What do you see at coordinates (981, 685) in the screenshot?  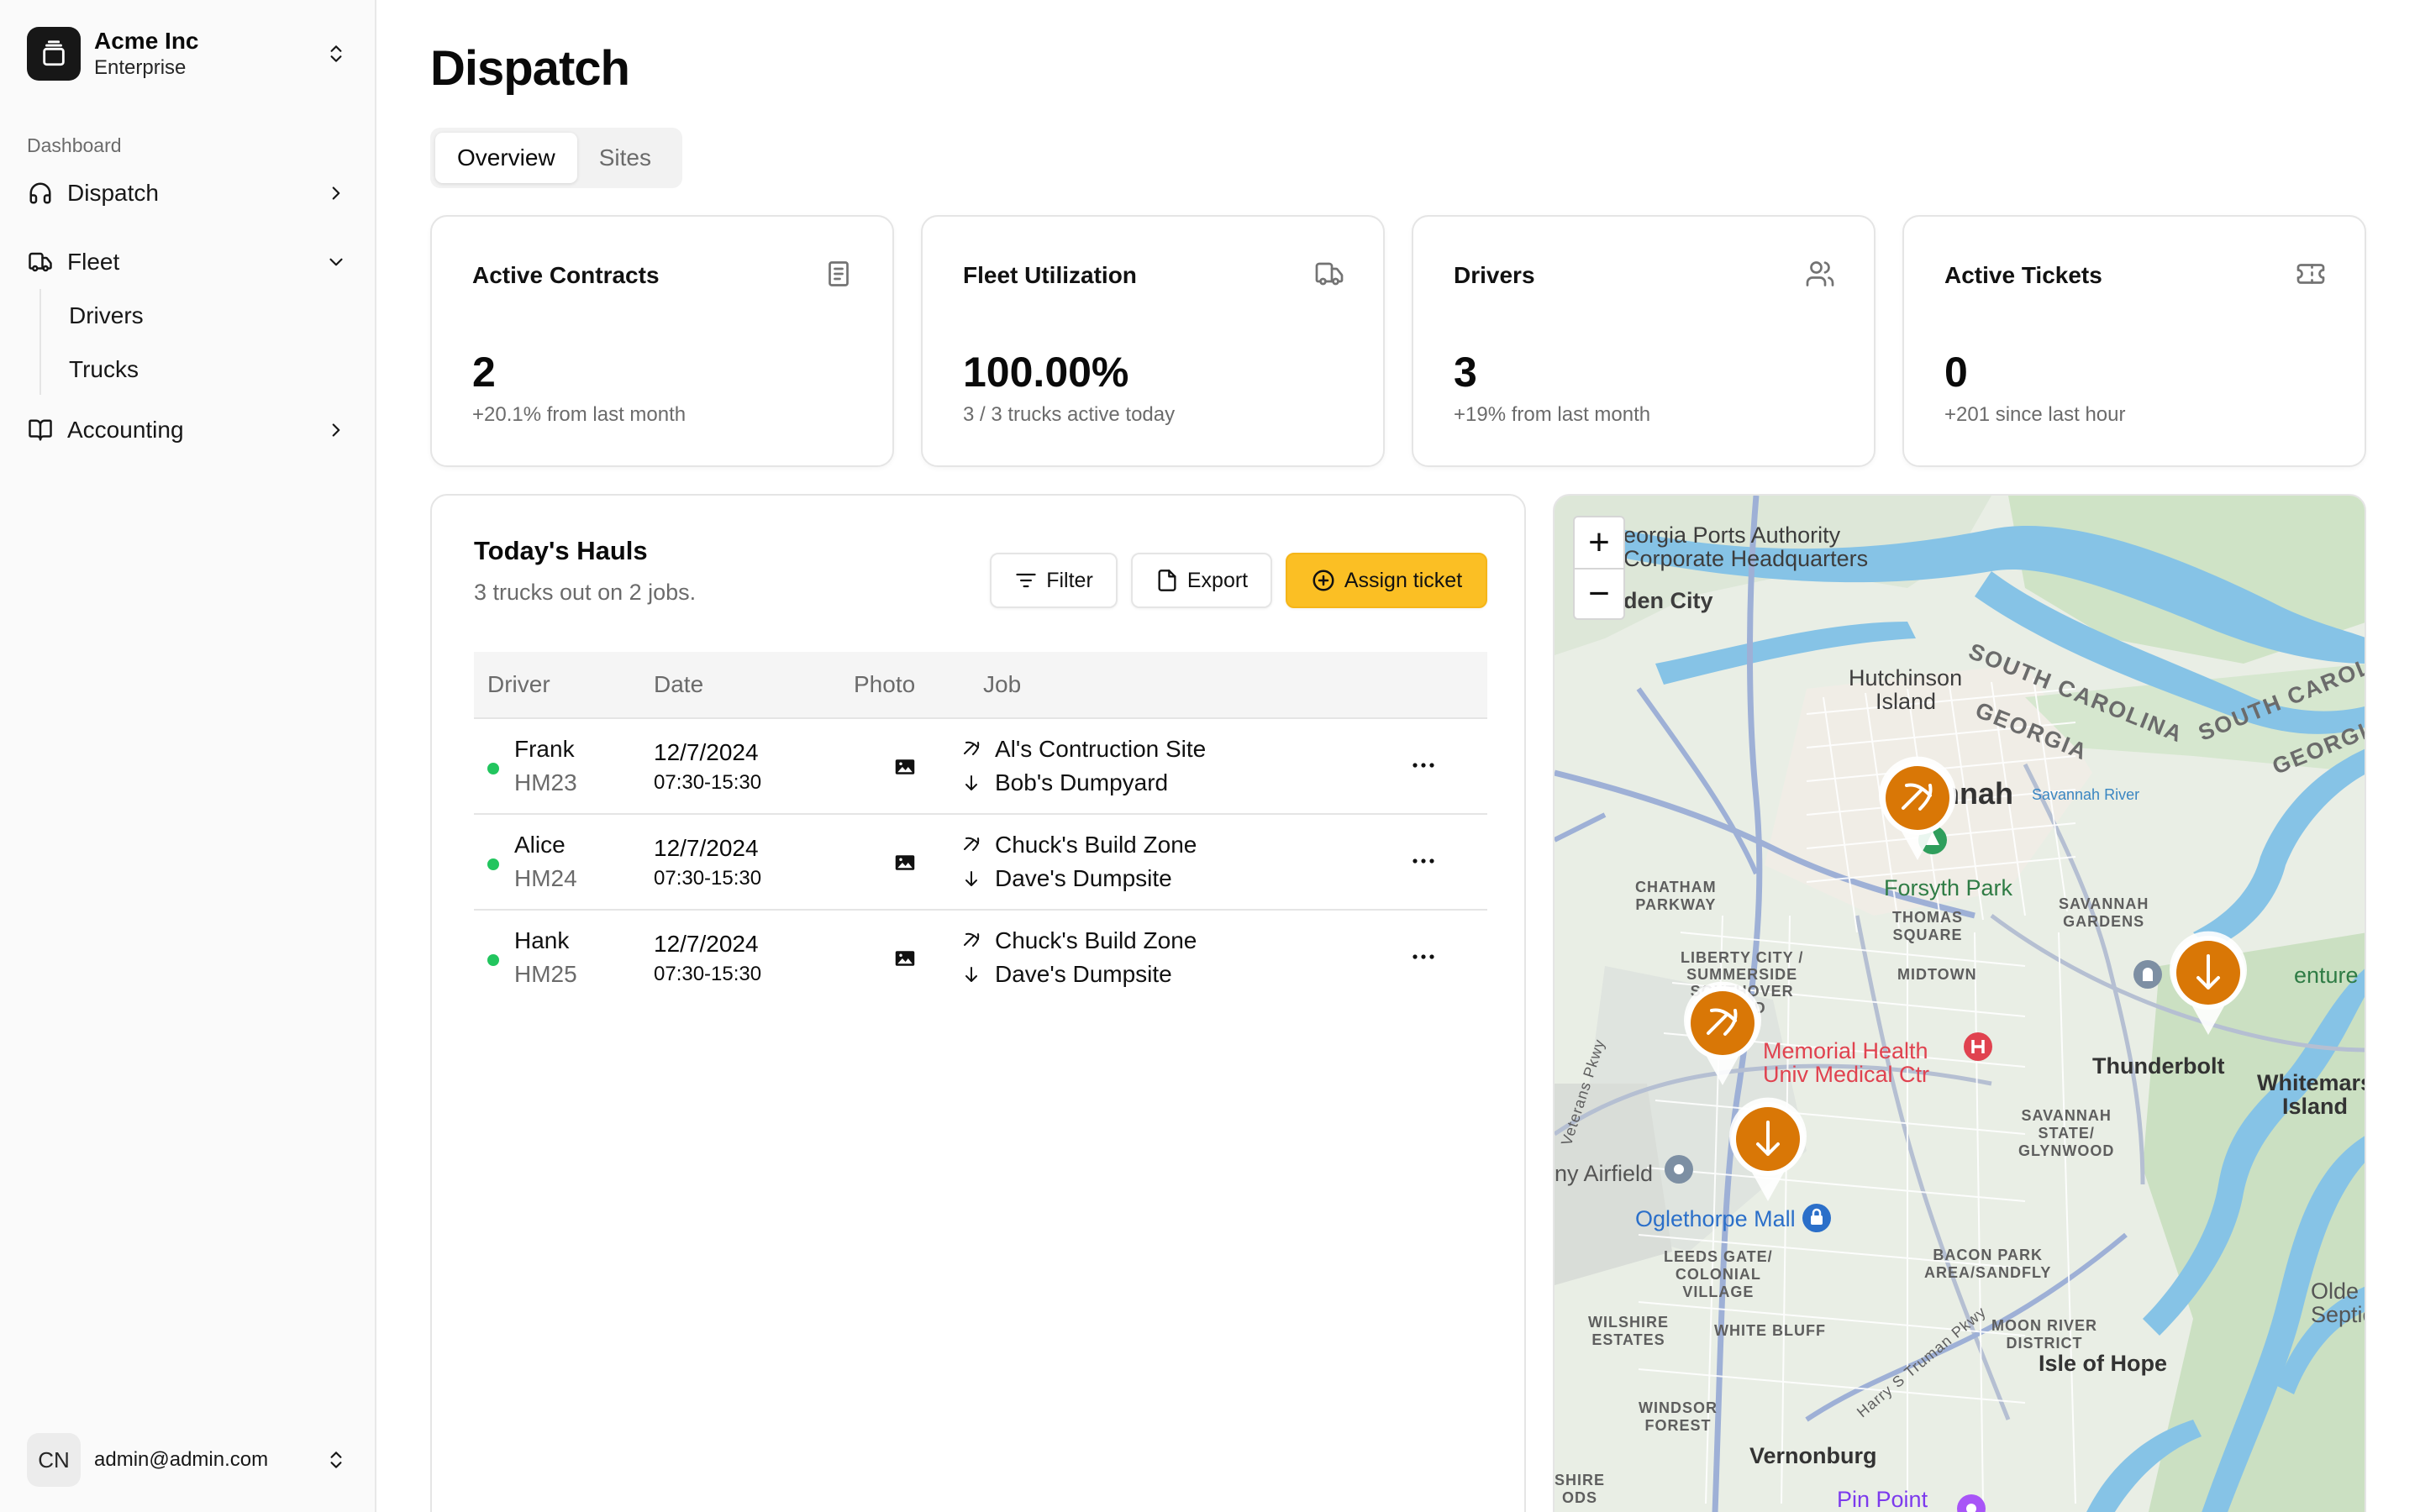 I see `table-header: Driver Date Photo Job` at bounding box center [981, 685].